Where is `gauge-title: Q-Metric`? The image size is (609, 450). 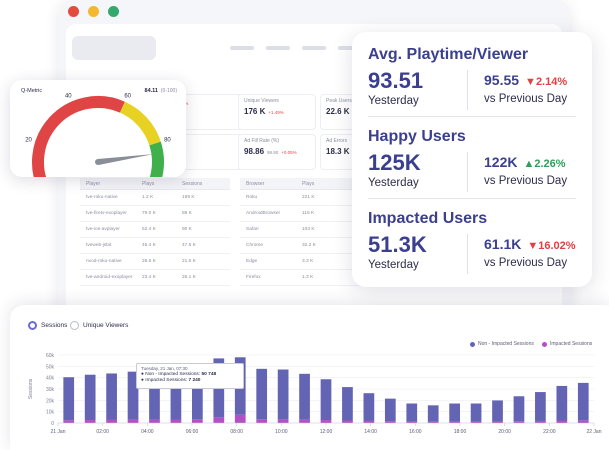 gauge-title: Q-Metric is located at coordinates (32, 91).